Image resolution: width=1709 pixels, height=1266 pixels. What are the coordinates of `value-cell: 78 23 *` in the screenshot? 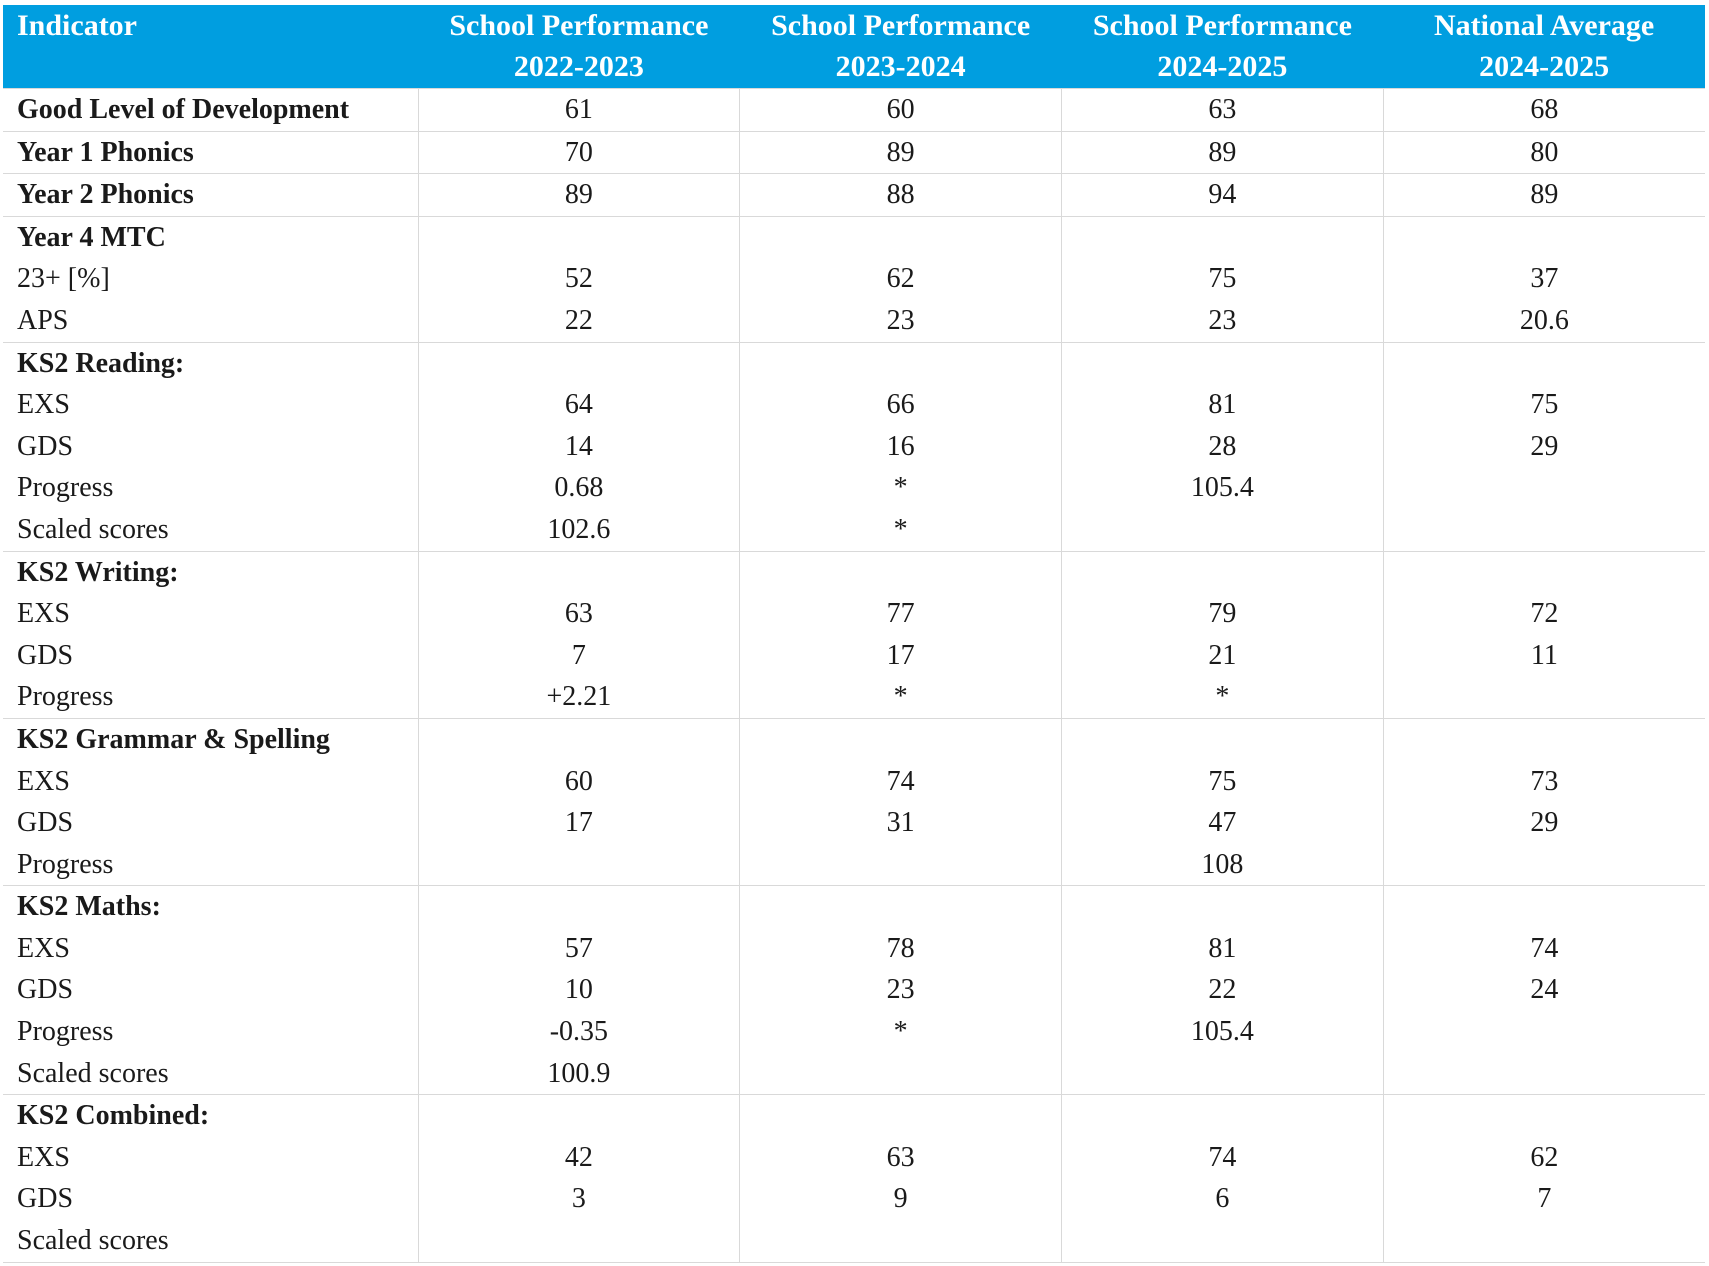 It's located at (900, 990).